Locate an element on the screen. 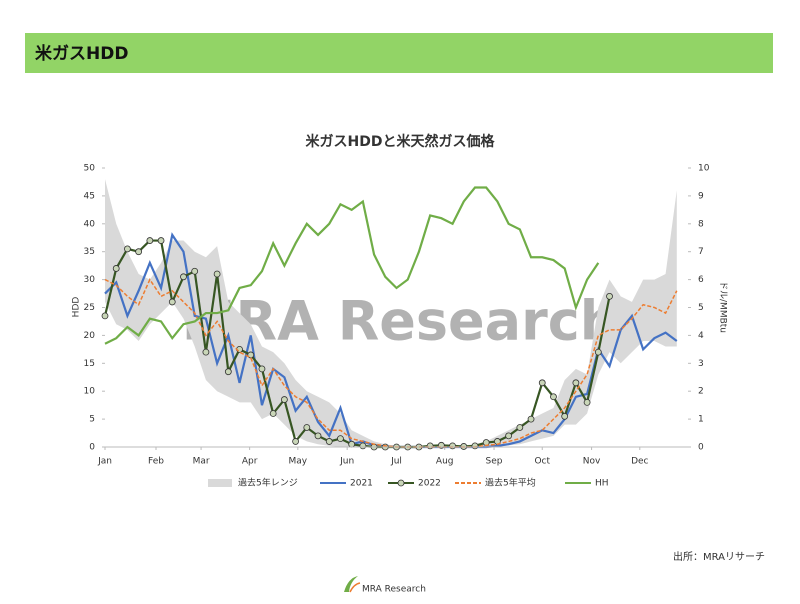 The width and height of the screenshot is (800, 604). x-tick-label: May is located at coordinates (298, 462).